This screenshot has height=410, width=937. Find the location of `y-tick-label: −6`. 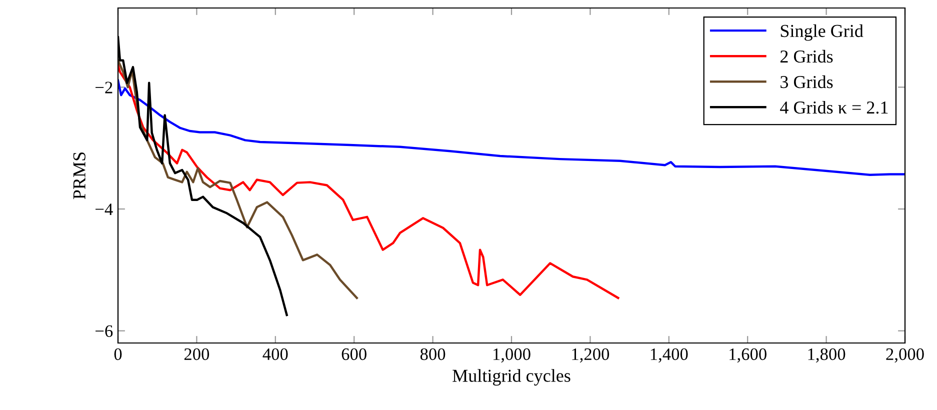

y-tick-label: −6 is located at coordinates (104, 331).